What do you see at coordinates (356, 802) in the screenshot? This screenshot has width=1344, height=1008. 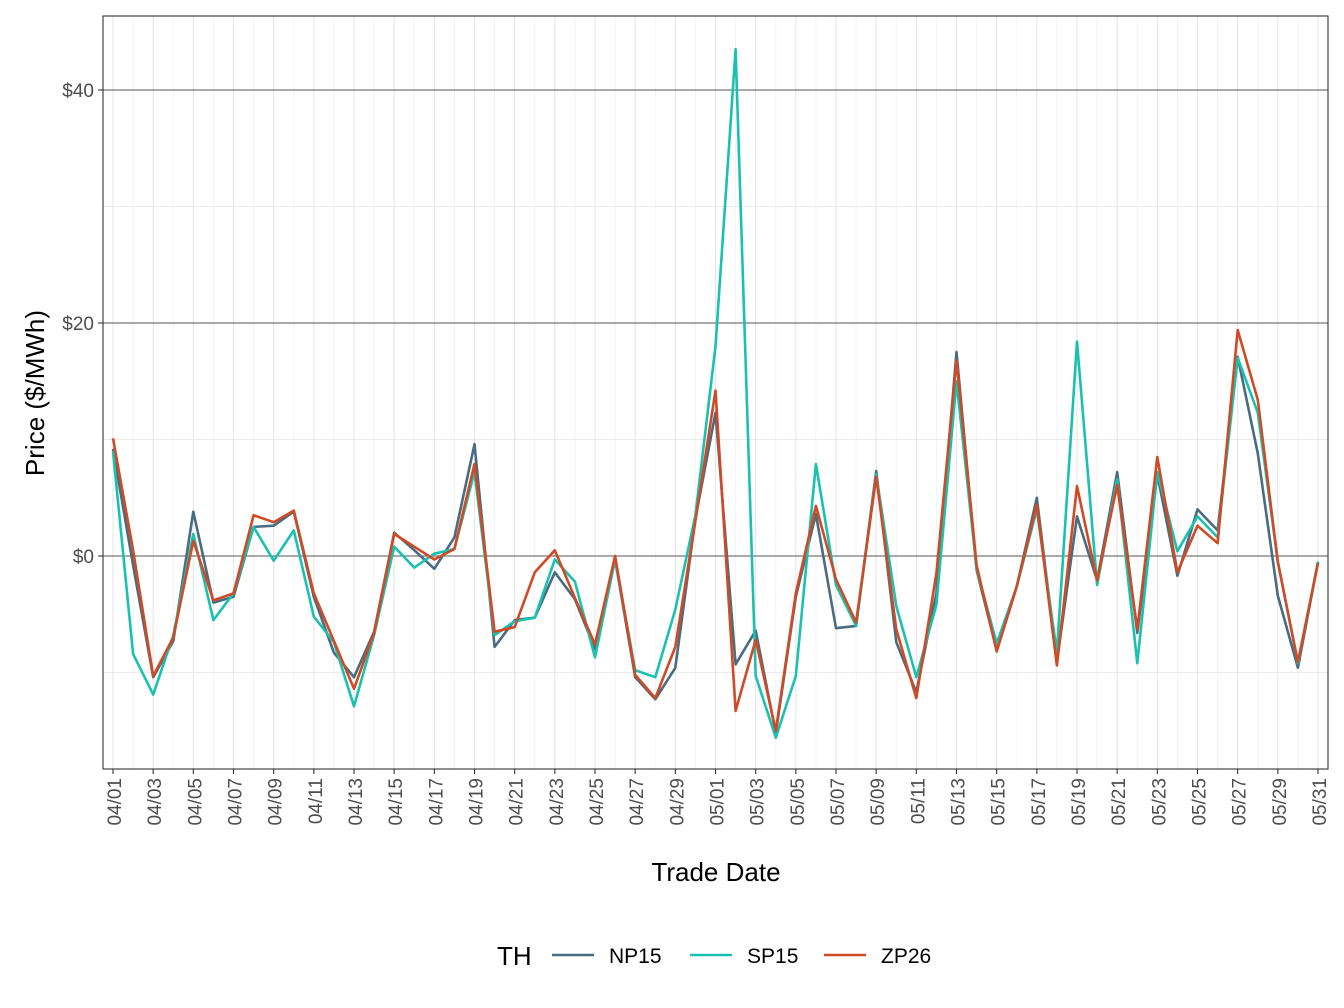 I see `x-tick-label: 04/13` at bounding box center [356, 802].